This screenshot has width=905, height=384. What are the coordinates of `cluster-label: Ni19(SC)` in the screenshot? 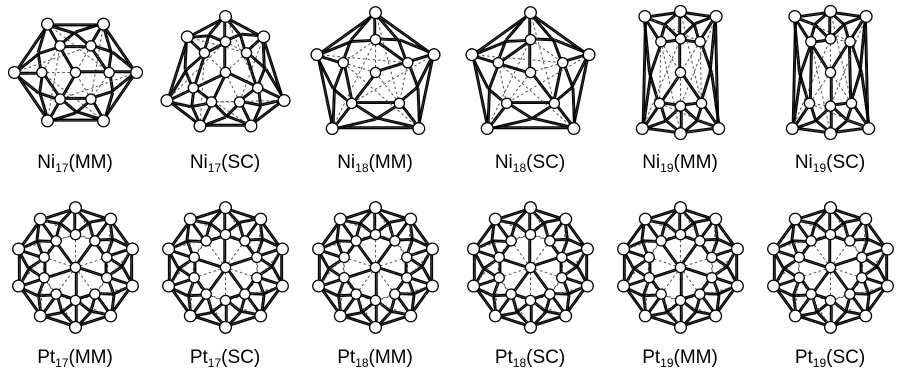 It's located at (830, 163).